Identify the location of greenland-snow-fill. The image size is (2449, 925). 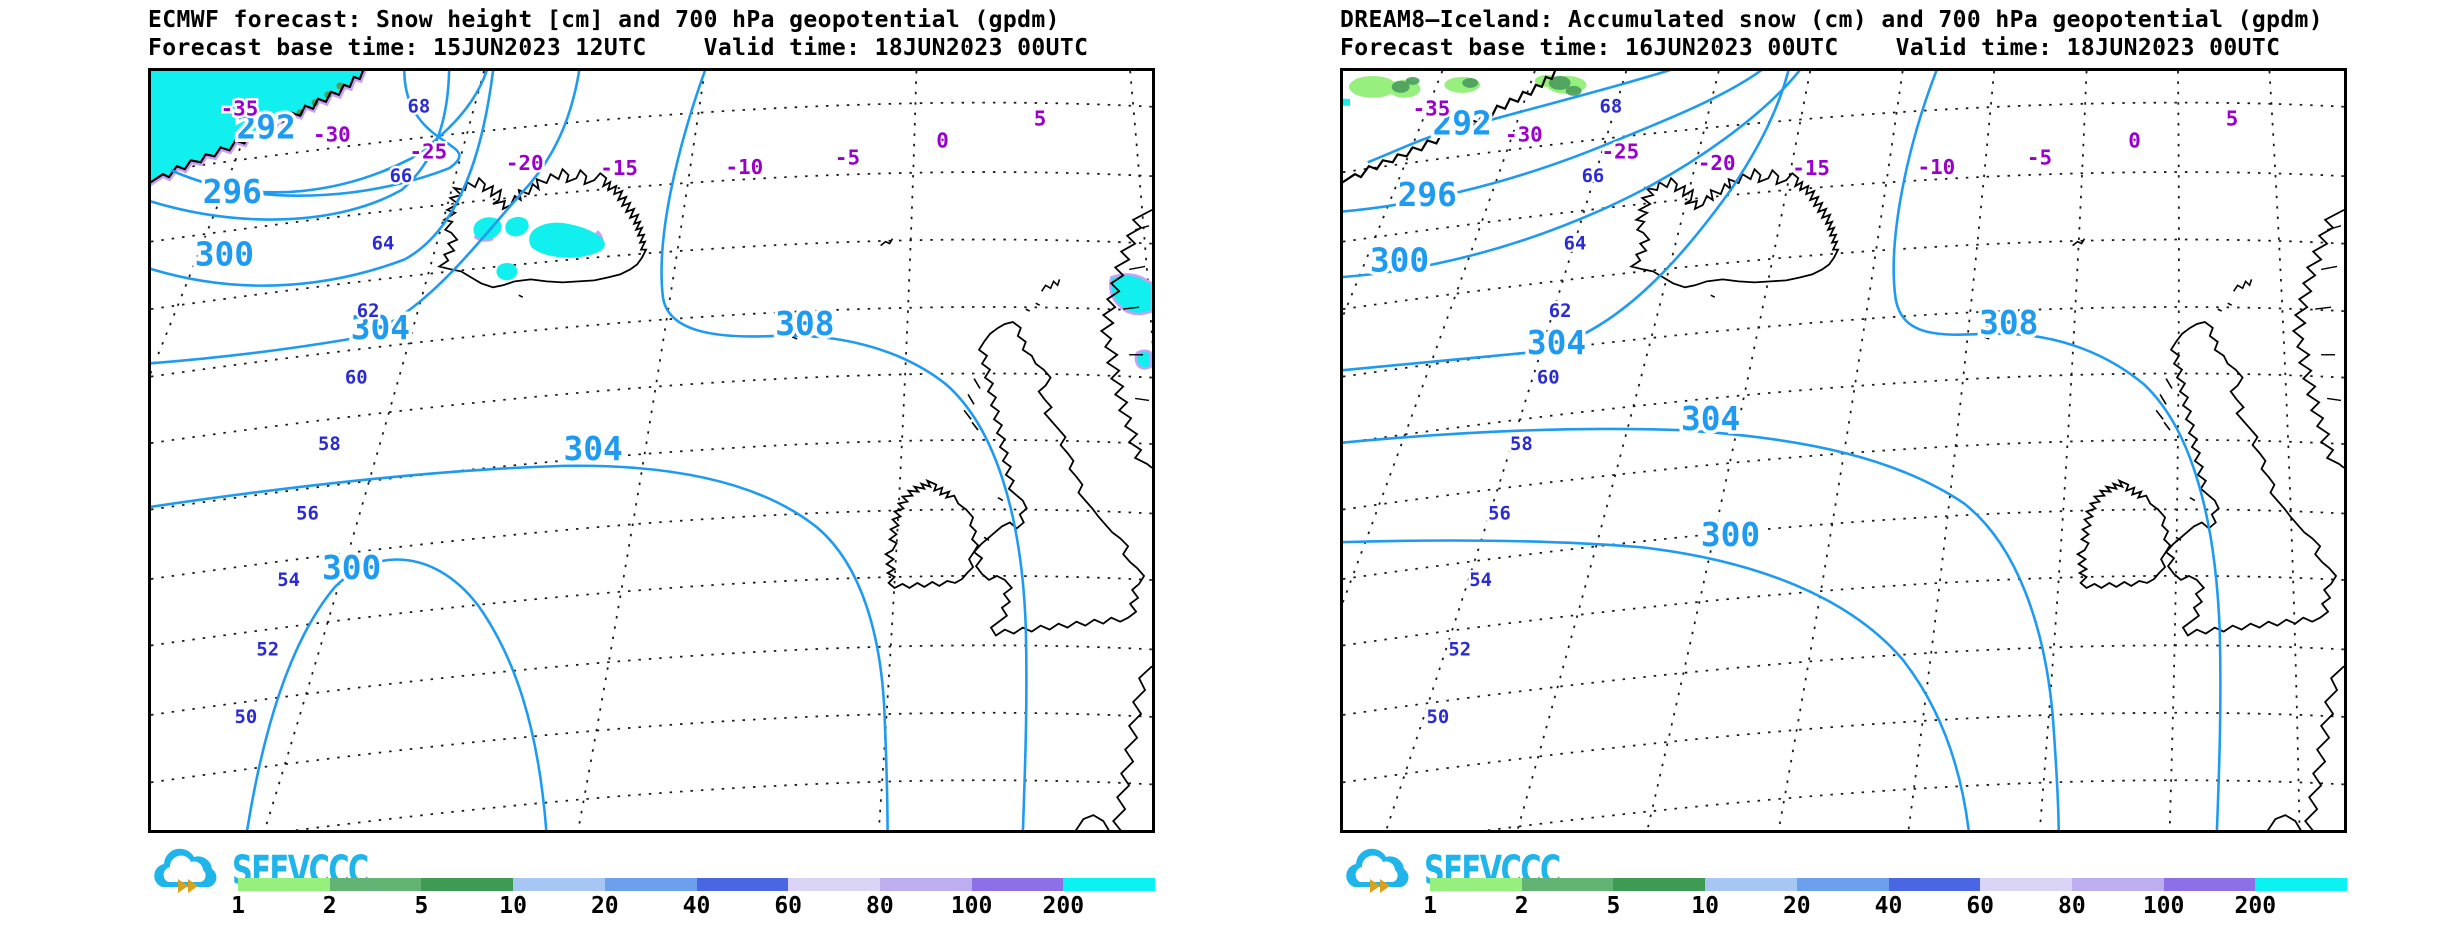
(257, 127).